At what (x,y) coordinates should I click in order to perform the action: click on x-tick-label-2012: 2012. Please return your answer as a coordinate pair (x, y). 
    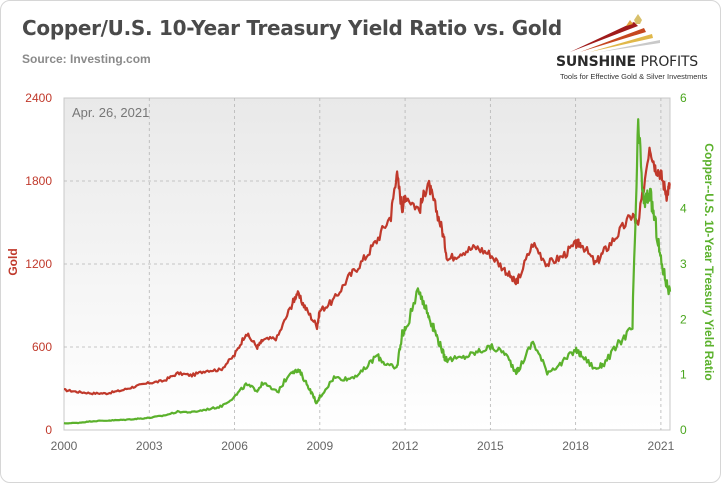
    Looking at the image, I should click on (405, 446).